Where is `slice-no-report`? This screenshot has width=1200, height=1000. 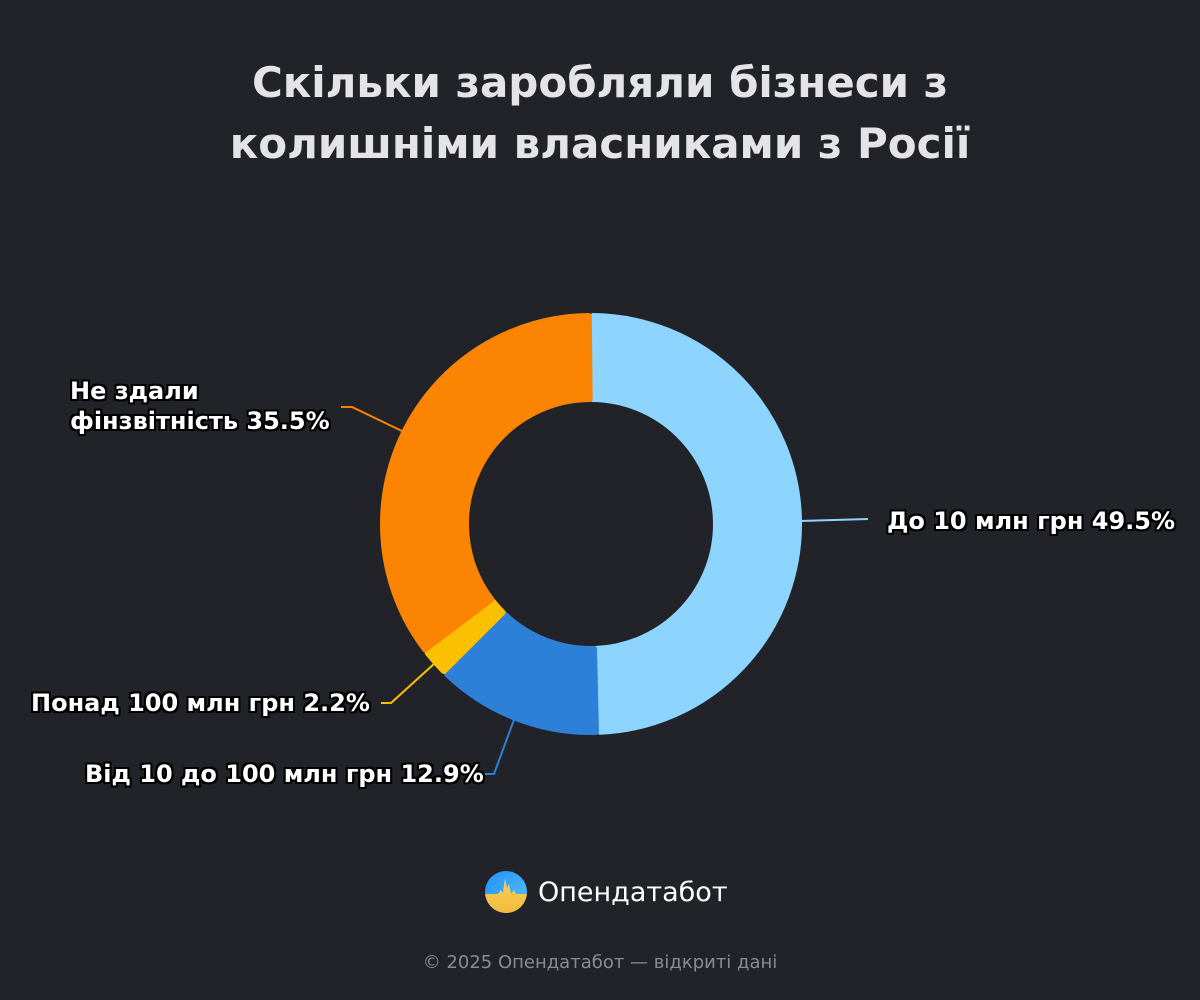 slice-no-report is located at coordinates (486, 483).